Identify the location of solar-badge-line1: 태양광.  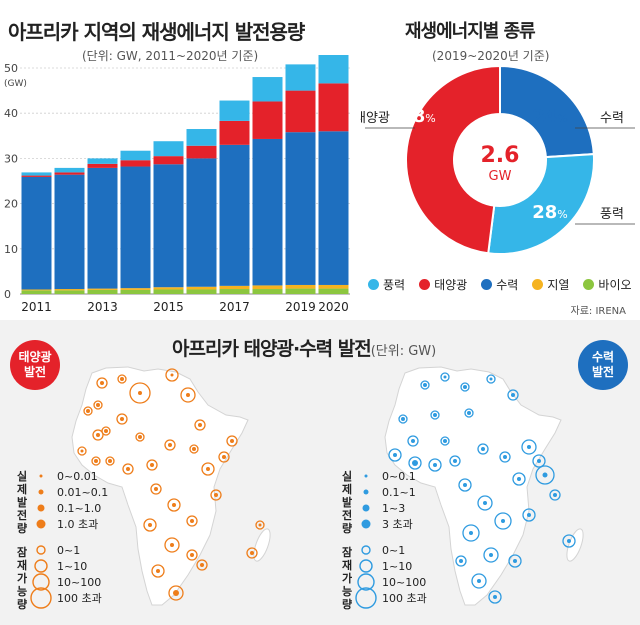
(35, 357).